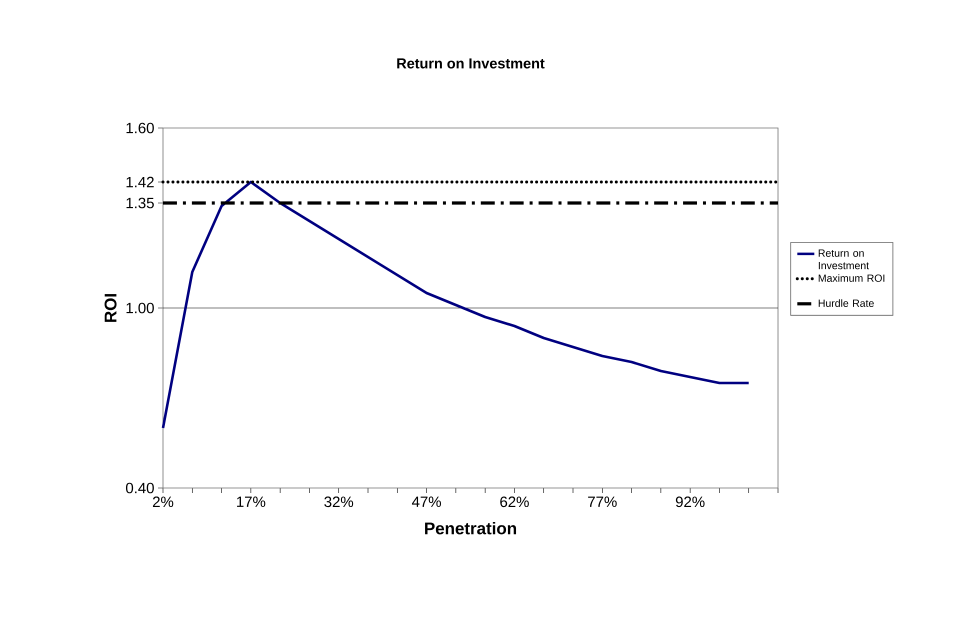 The height and width of the screenshot is (620, 959). What do you see at coordinates (110, 308) in the screenshot?
I see `y-axis-title: ROI` at bounding box center [110, 308].